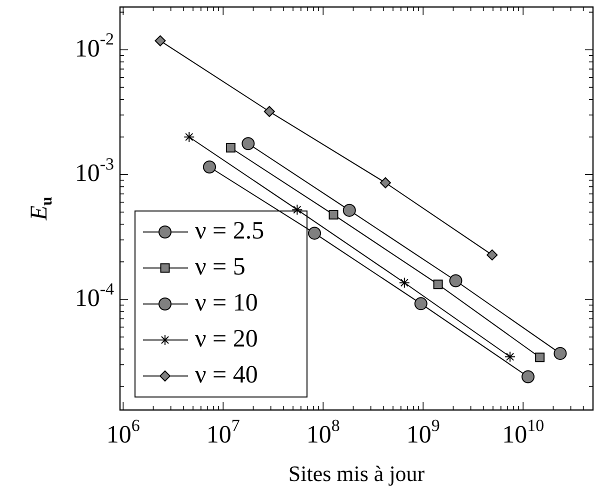 The width and height of the screenshot is (600, 491). Describe the element at coordinates (41, 209) in the screenshot. I see `y-axis-title: Eu` at that location.